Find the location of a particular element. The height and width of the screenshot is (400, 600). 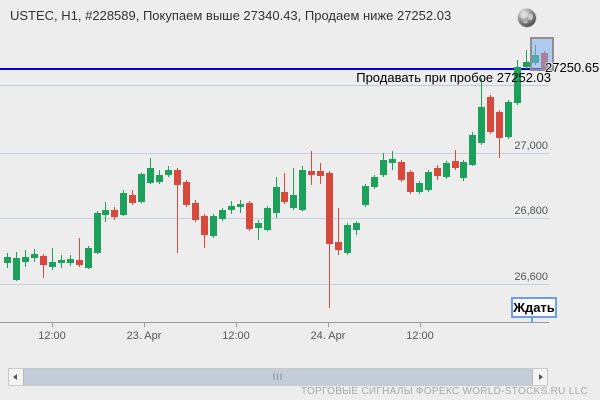

sell-signal-label: Продавать при пробое 27252.03 is located at coordinates (453, 77).